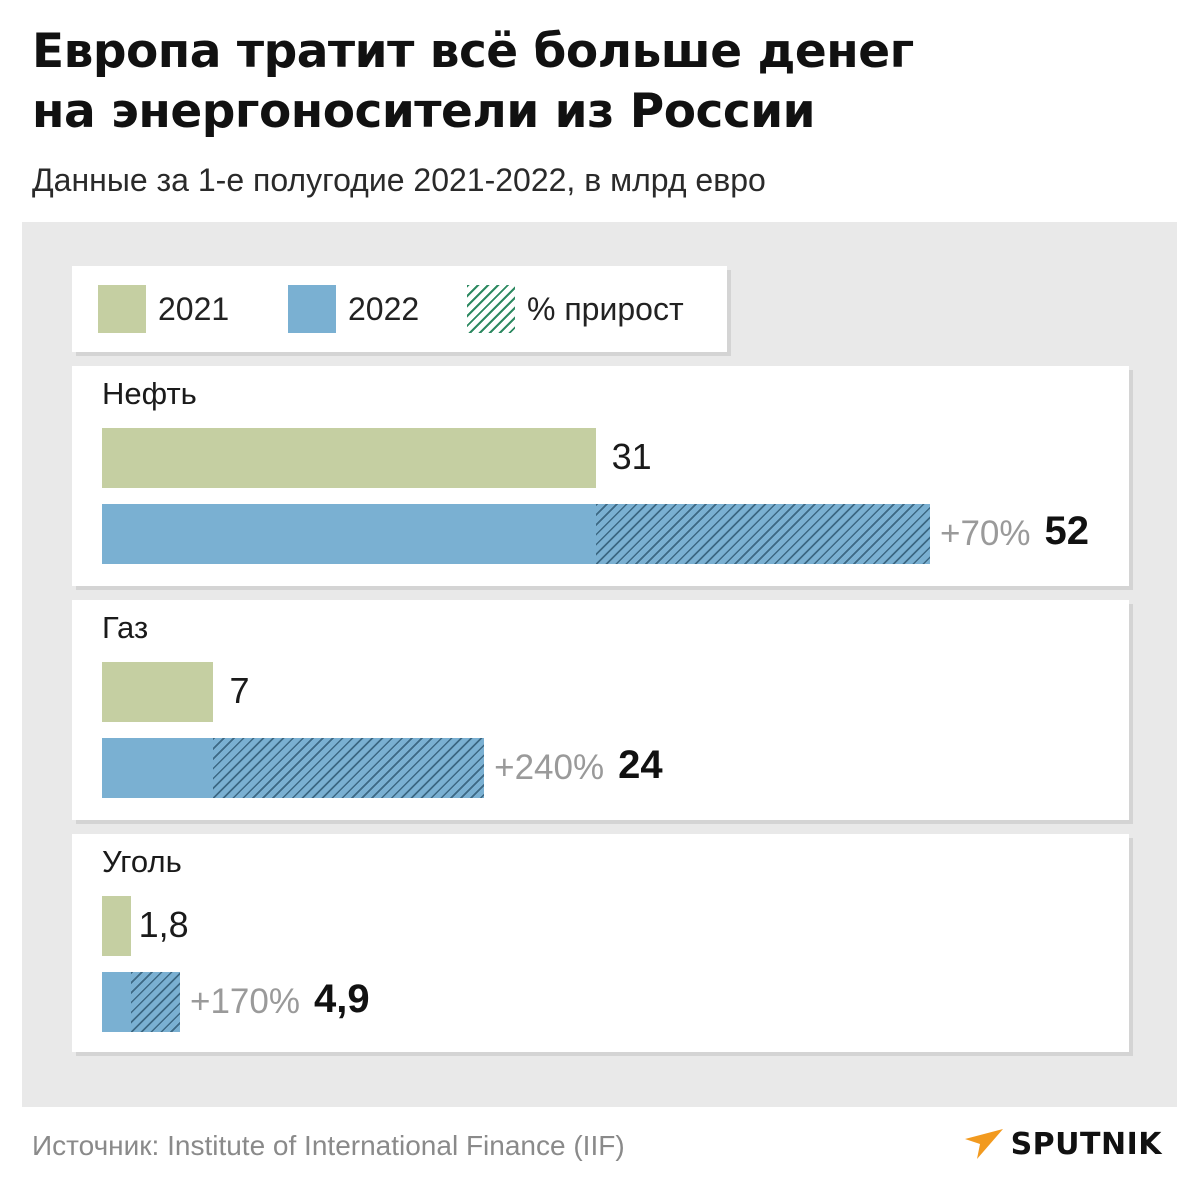 Image resolution: width=1200 pixels, height=1200 pixels. Describe the element at coordinates (1067, 531) in the screenshot. I see `value-label-2022: 52` at that location.